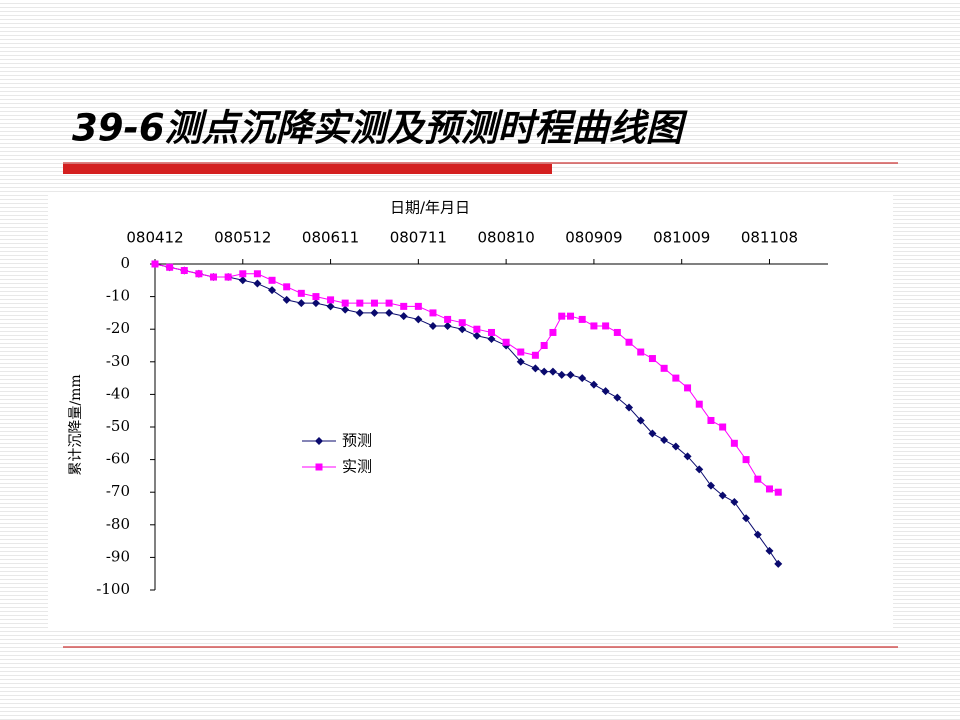 Image resolution: width=960 pixels, height=720 pixels. What do you see at coordinates (430, 208) in the screenshot?
I see `x-axis-label: 日期/年月日` at bounding box center [430, 208].